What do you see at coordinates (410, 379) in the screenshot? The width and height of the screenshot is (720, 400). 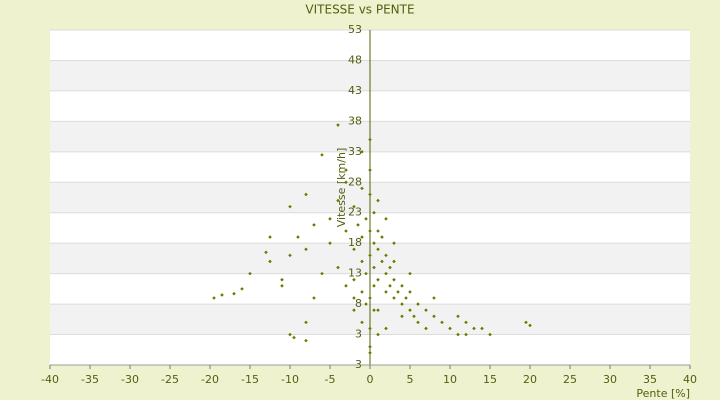 I see `x-tick-label: 5` at bounding box center [410, 379].